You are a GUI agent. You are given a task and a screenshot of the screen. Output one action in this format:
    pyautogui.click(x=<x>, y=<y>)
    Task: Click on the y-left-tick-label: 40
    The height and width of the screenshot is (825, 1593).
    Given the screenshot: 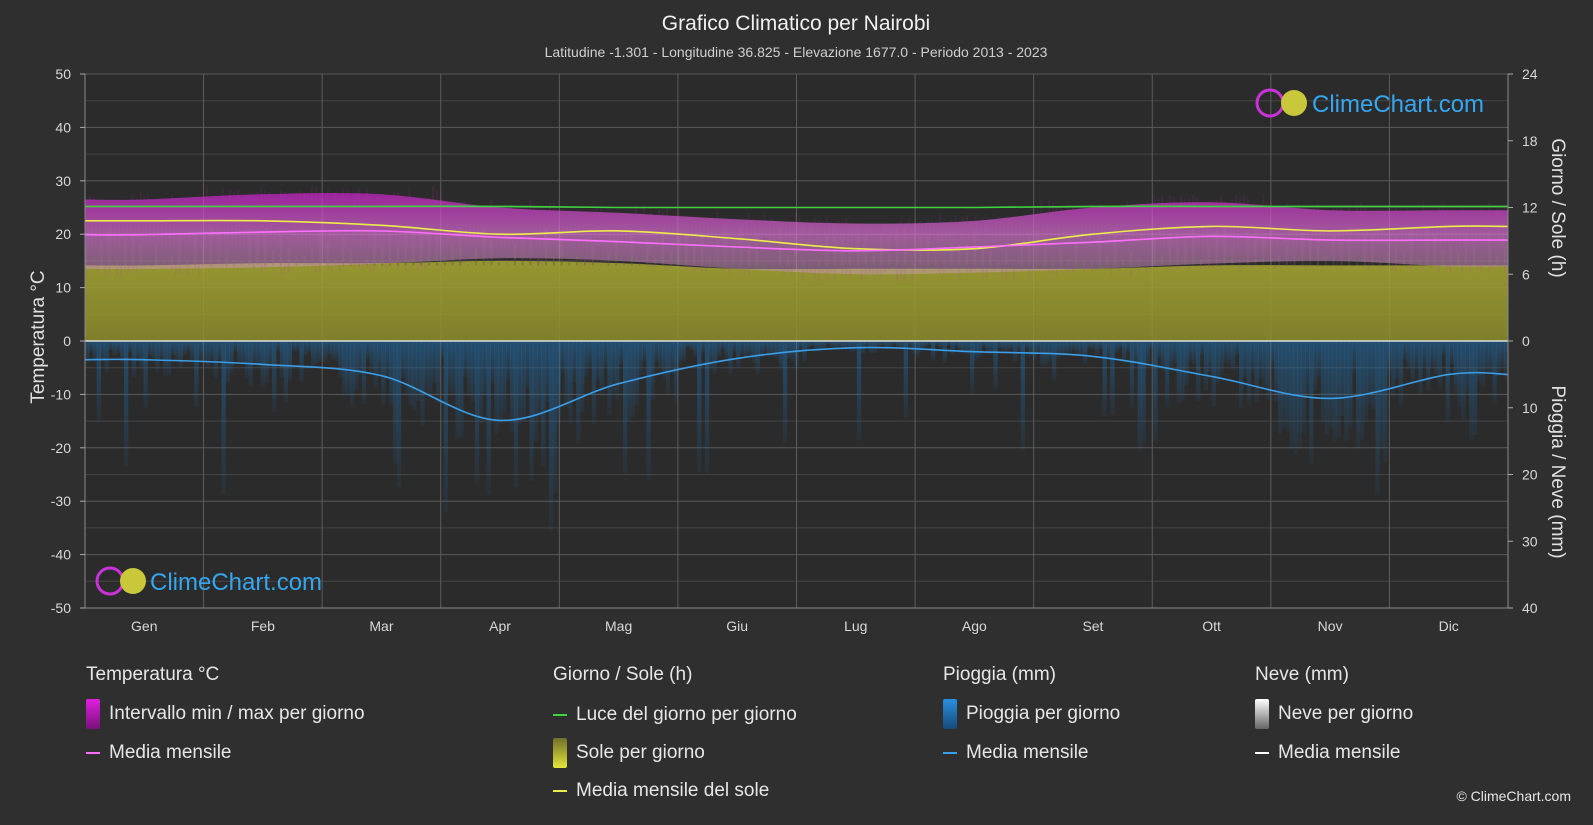 What is the action you would take?
    pyautogui.click(x=63, y=127)
    